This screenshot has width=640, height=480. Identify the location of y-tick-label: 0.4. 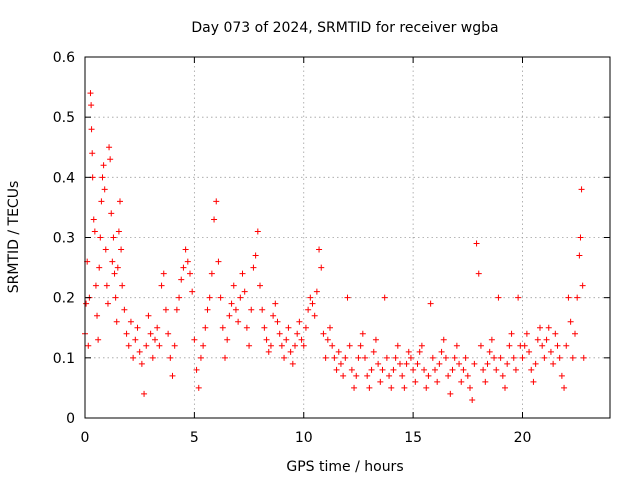
(64, 178).